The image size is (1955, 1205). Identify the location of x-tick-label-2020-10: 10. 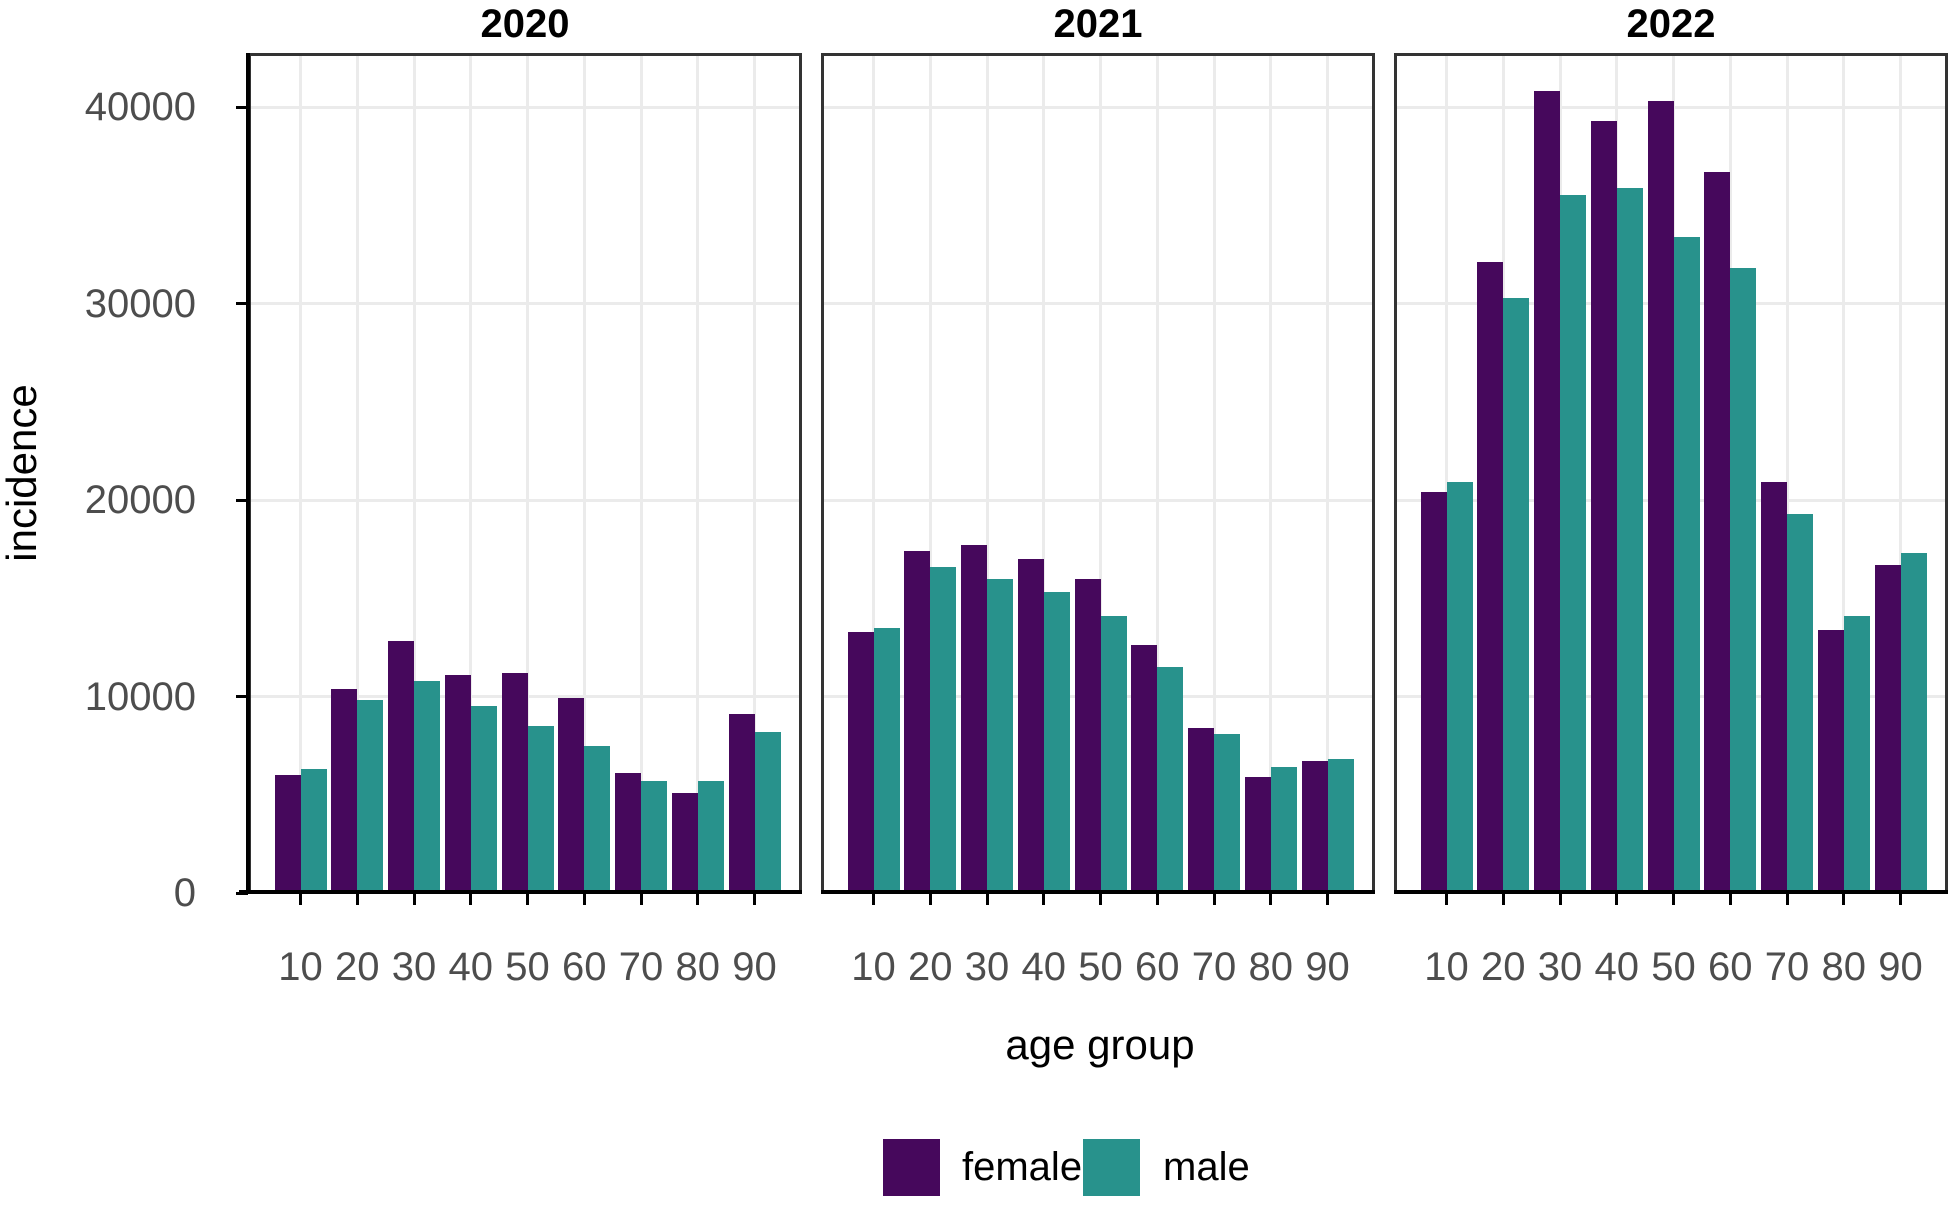
(300, 967).